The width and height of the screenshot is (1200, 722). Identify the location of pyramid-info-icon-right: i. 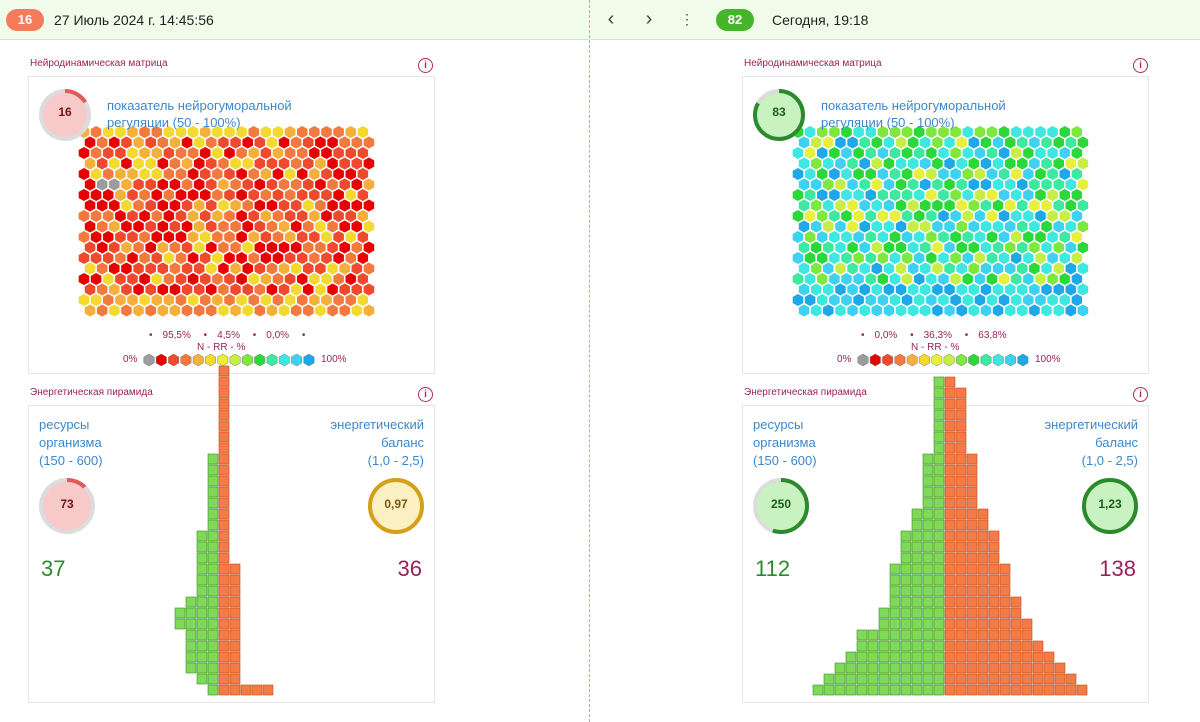
(1140, 394).